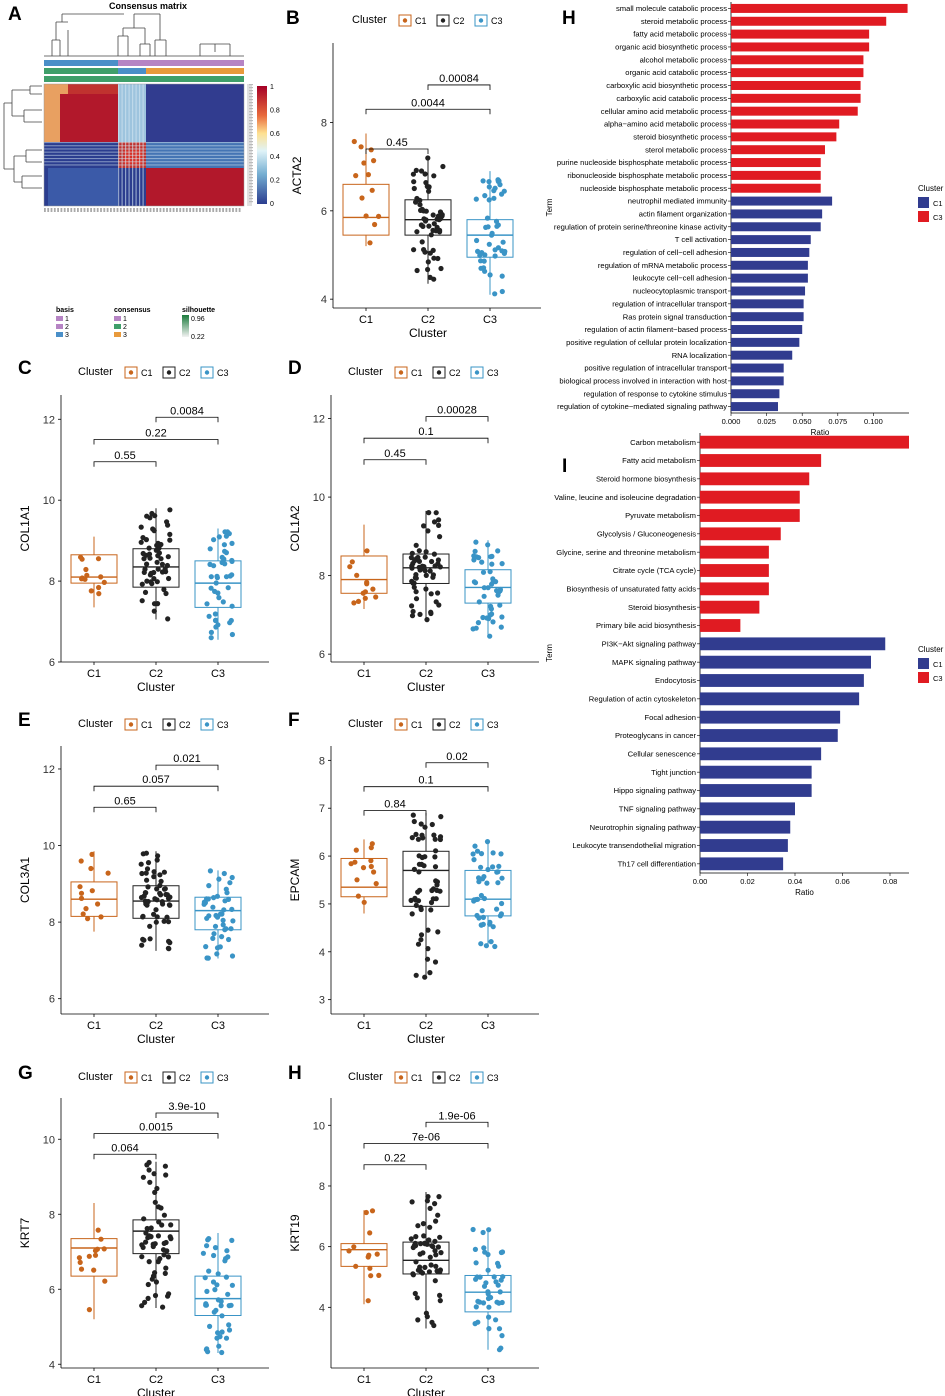 This screenshot has height=1396, width=945. What do you see at coordinates (223, 373) in the screenshot?
I see `legend-item-label: C3` at bounding box center [223, 373].